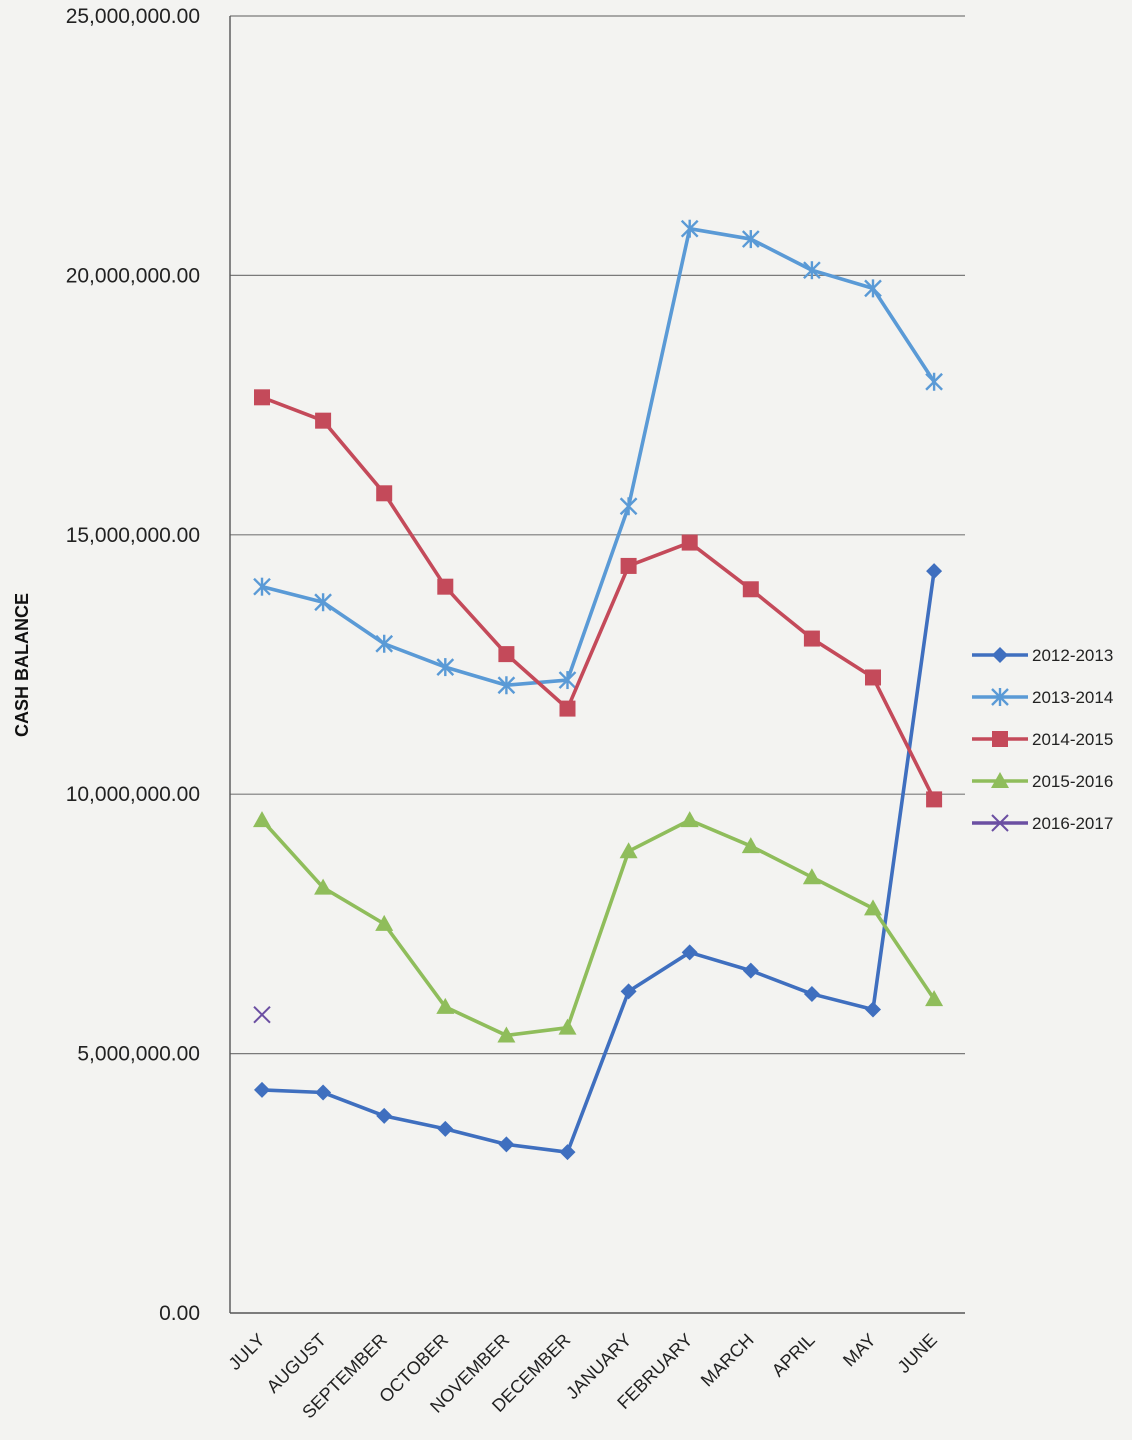  I want to click on legend-label: 2015-2016, so click(1072, 781).